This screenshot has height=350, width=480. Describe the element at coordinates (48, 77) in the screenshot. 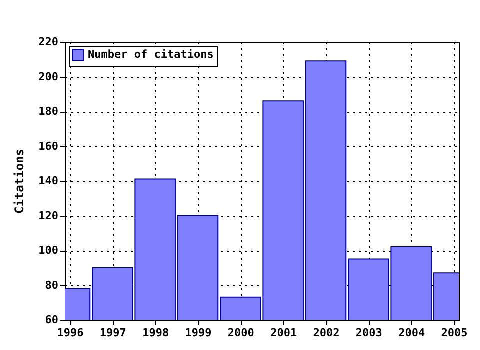

I see `y-tick-label: 200` at that location.